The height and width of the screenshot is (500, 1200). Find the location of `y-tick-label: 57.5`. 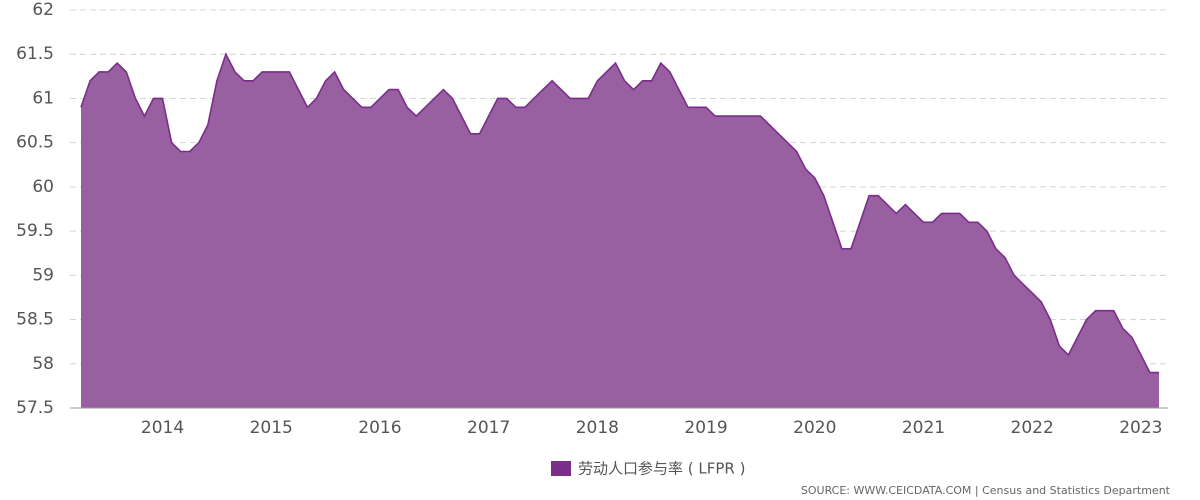

y-tick-label: 57.5 is located at coordinates (35, 408).